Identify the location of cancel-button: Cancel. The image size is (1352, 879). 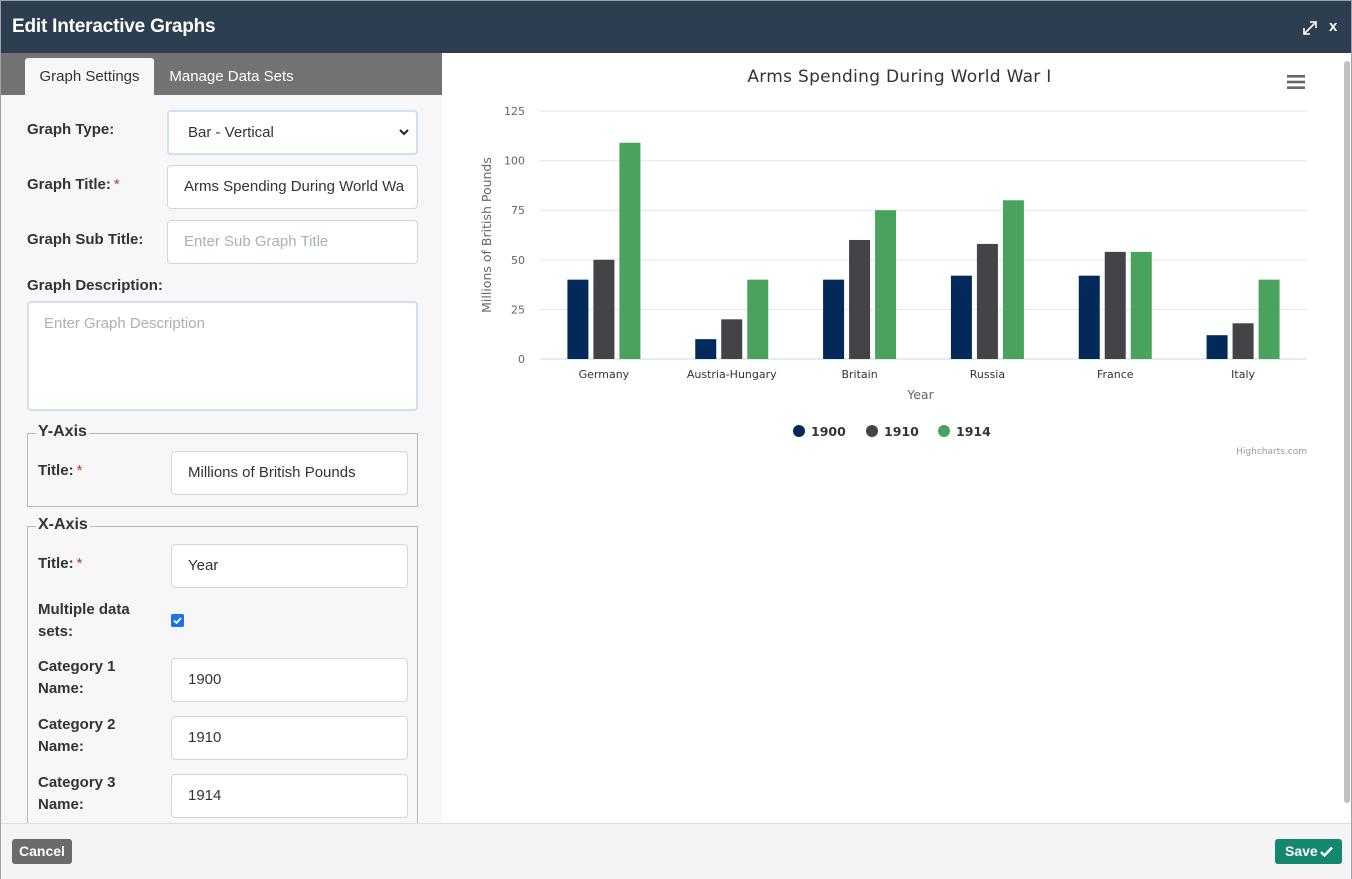
(42, 851).